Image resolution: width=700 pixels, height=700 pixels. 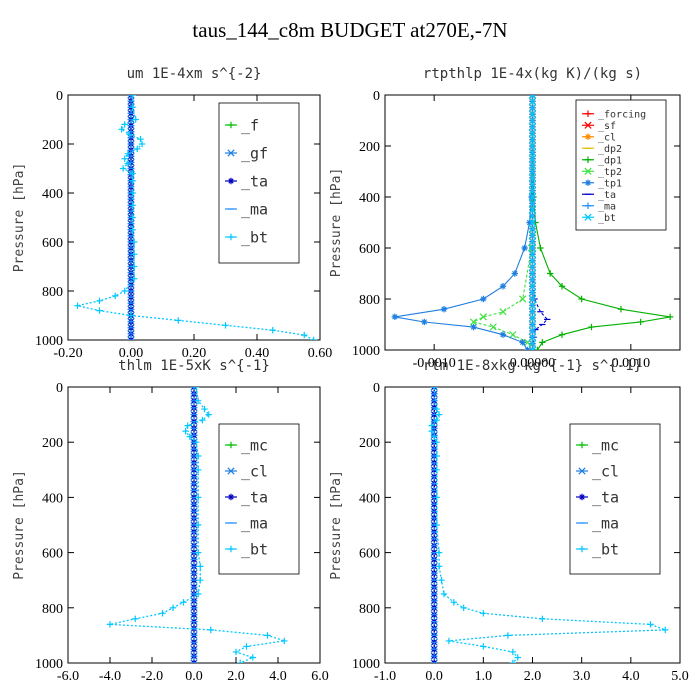 I want to click on legend-label: _f, so click(x=250, y=125).